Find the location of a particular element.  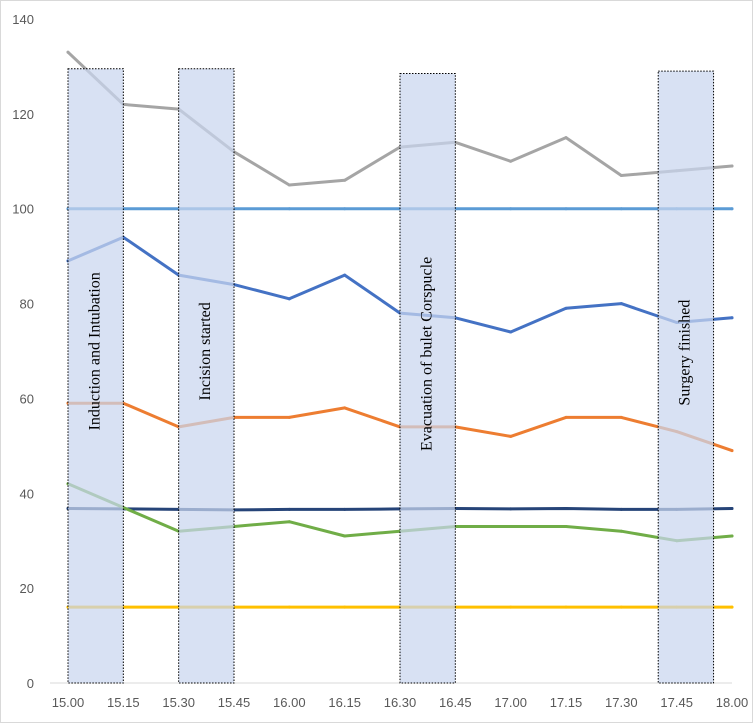

y-tick-label: 40 is located at coordinates (27, 493).